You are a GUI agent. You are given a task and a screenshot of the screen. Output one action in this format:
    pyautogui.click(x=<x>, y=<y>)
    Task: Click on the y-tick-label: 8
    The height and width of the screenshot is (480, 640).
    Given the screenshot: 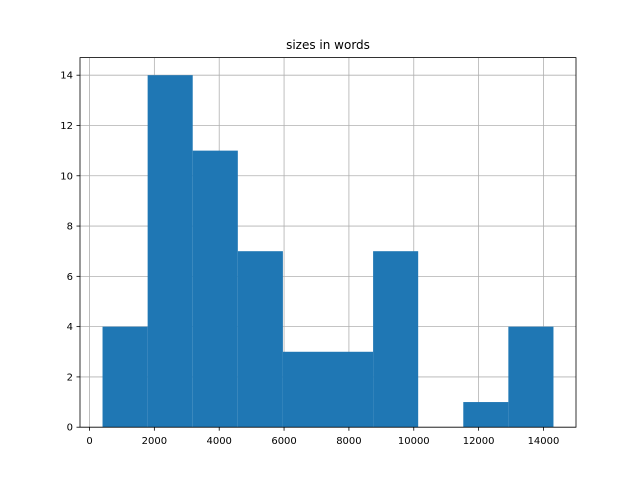 What is the action you would take?
    pyautogui.click(x=70, y=227)
    